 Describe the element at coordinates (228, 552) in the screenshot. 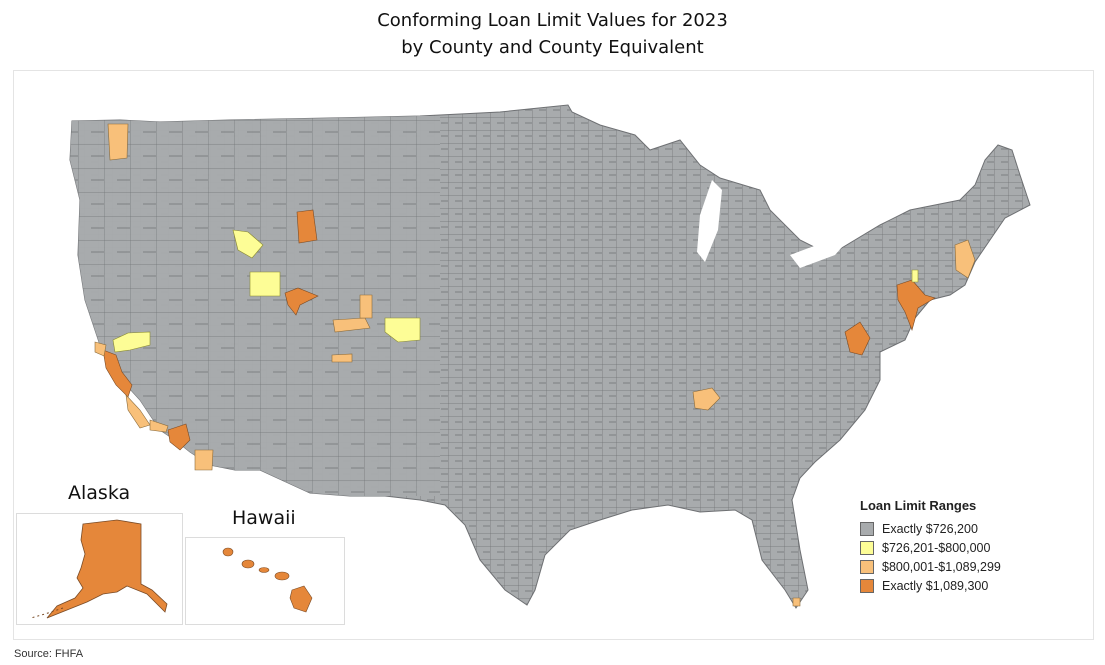

I see `kauai-island` at that location.